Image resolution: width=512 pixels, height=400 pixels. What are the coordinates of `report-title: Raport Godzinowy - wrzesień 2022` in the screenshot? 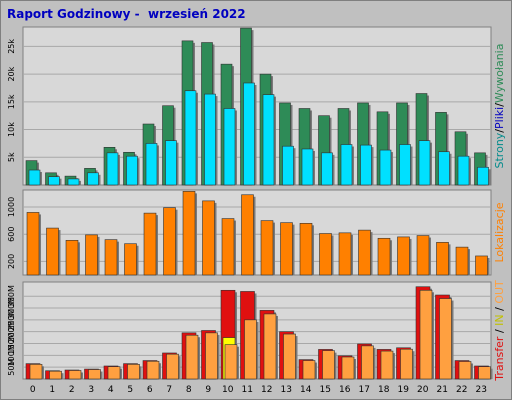 It's located at (126, 14).